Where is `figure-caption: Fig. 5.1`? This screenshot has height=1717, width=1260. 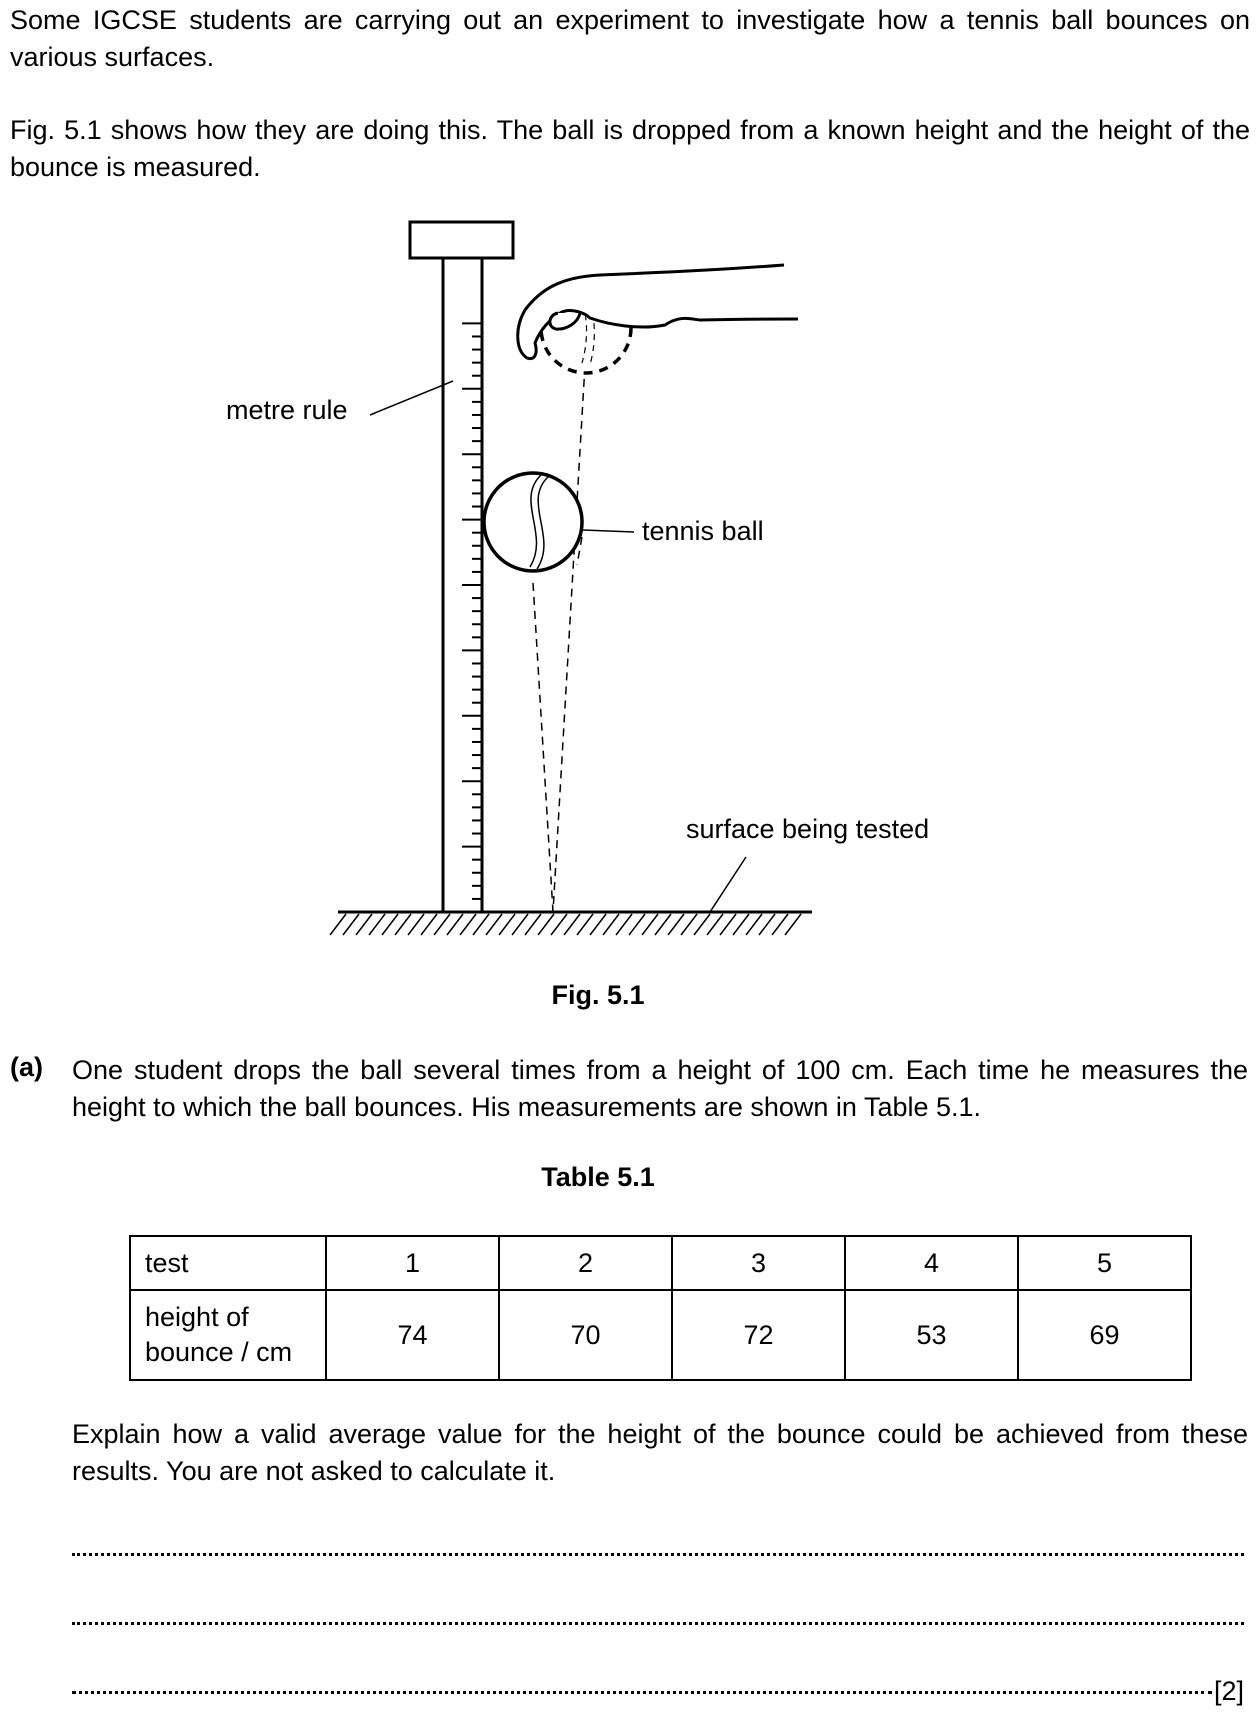
figure-caption: Fig. 5.1 is located at coordinates (598, 995).